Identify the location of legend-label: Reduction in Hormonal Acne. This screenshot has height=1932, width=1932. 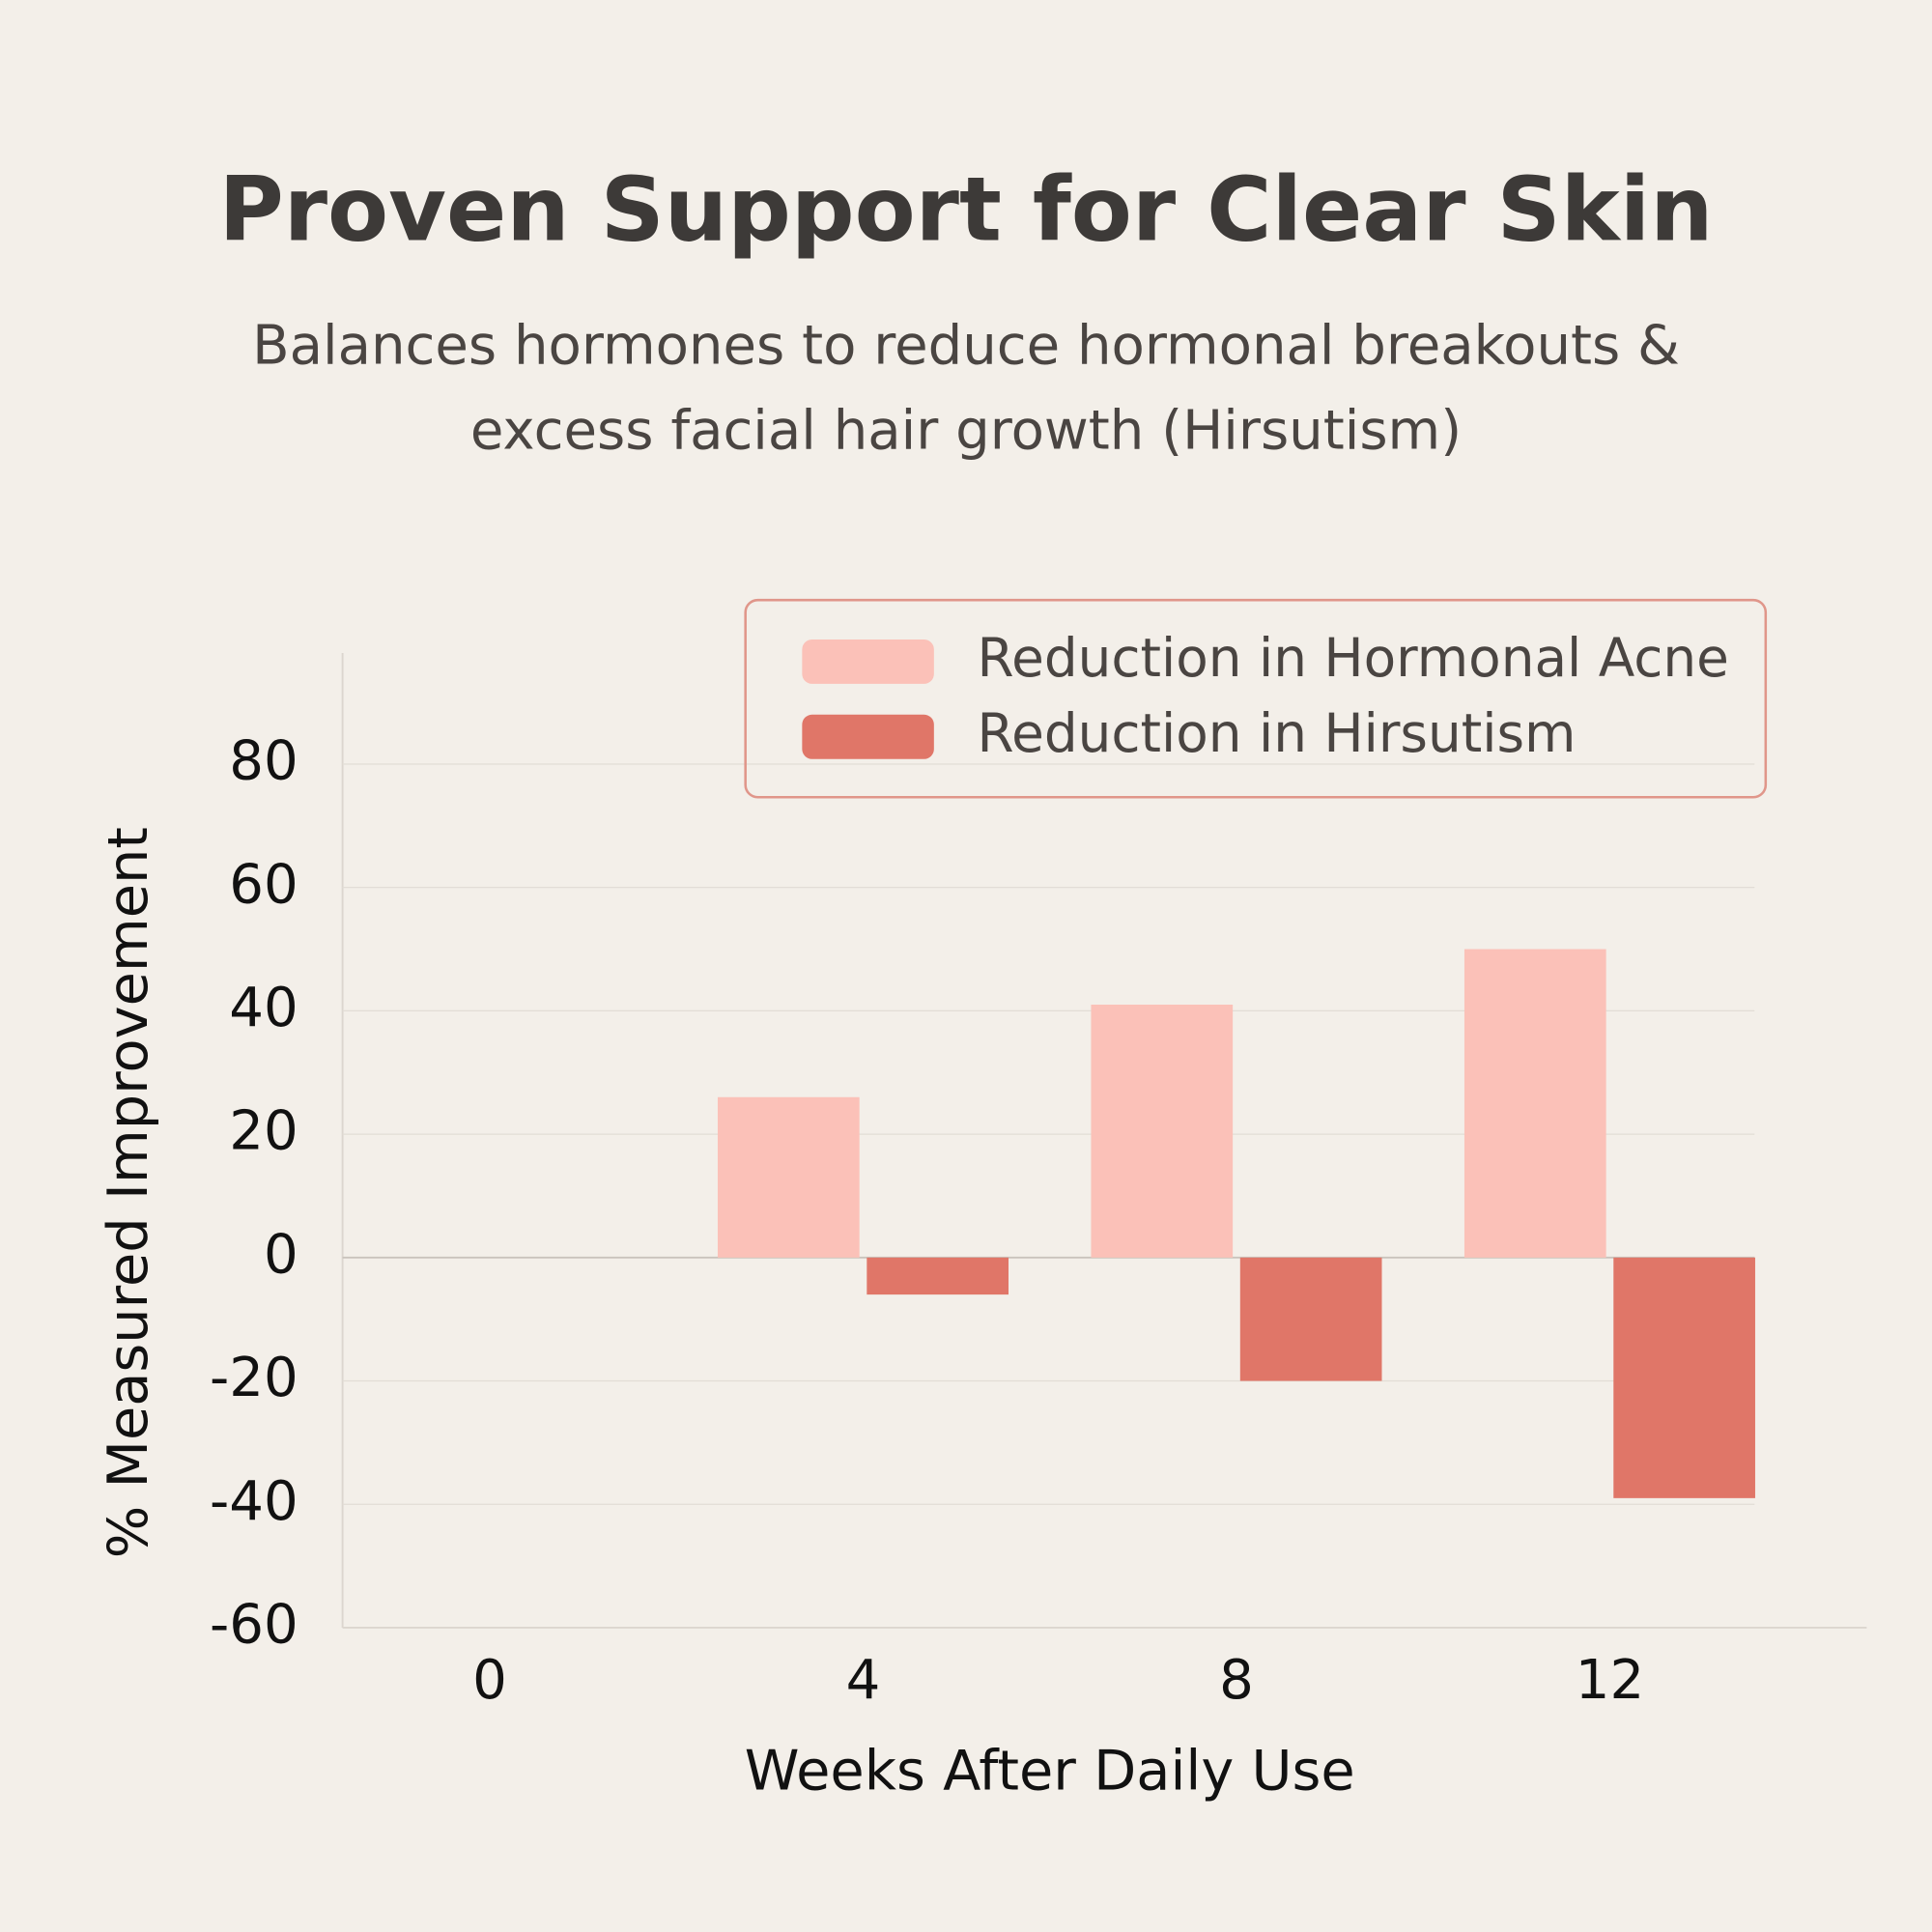
(1352, 658).